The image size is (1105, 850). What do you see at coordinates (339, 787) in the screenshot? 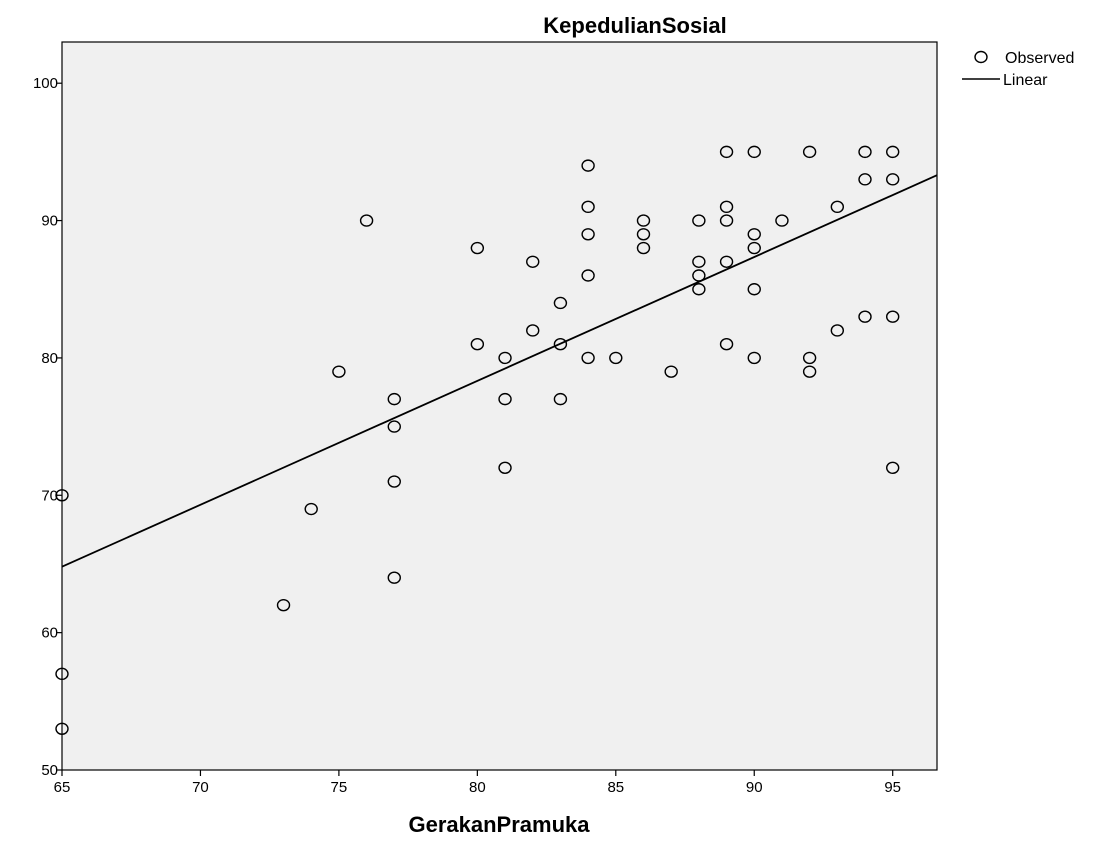
I see `x-tick-label: 75` at bounding box center [339, 787].